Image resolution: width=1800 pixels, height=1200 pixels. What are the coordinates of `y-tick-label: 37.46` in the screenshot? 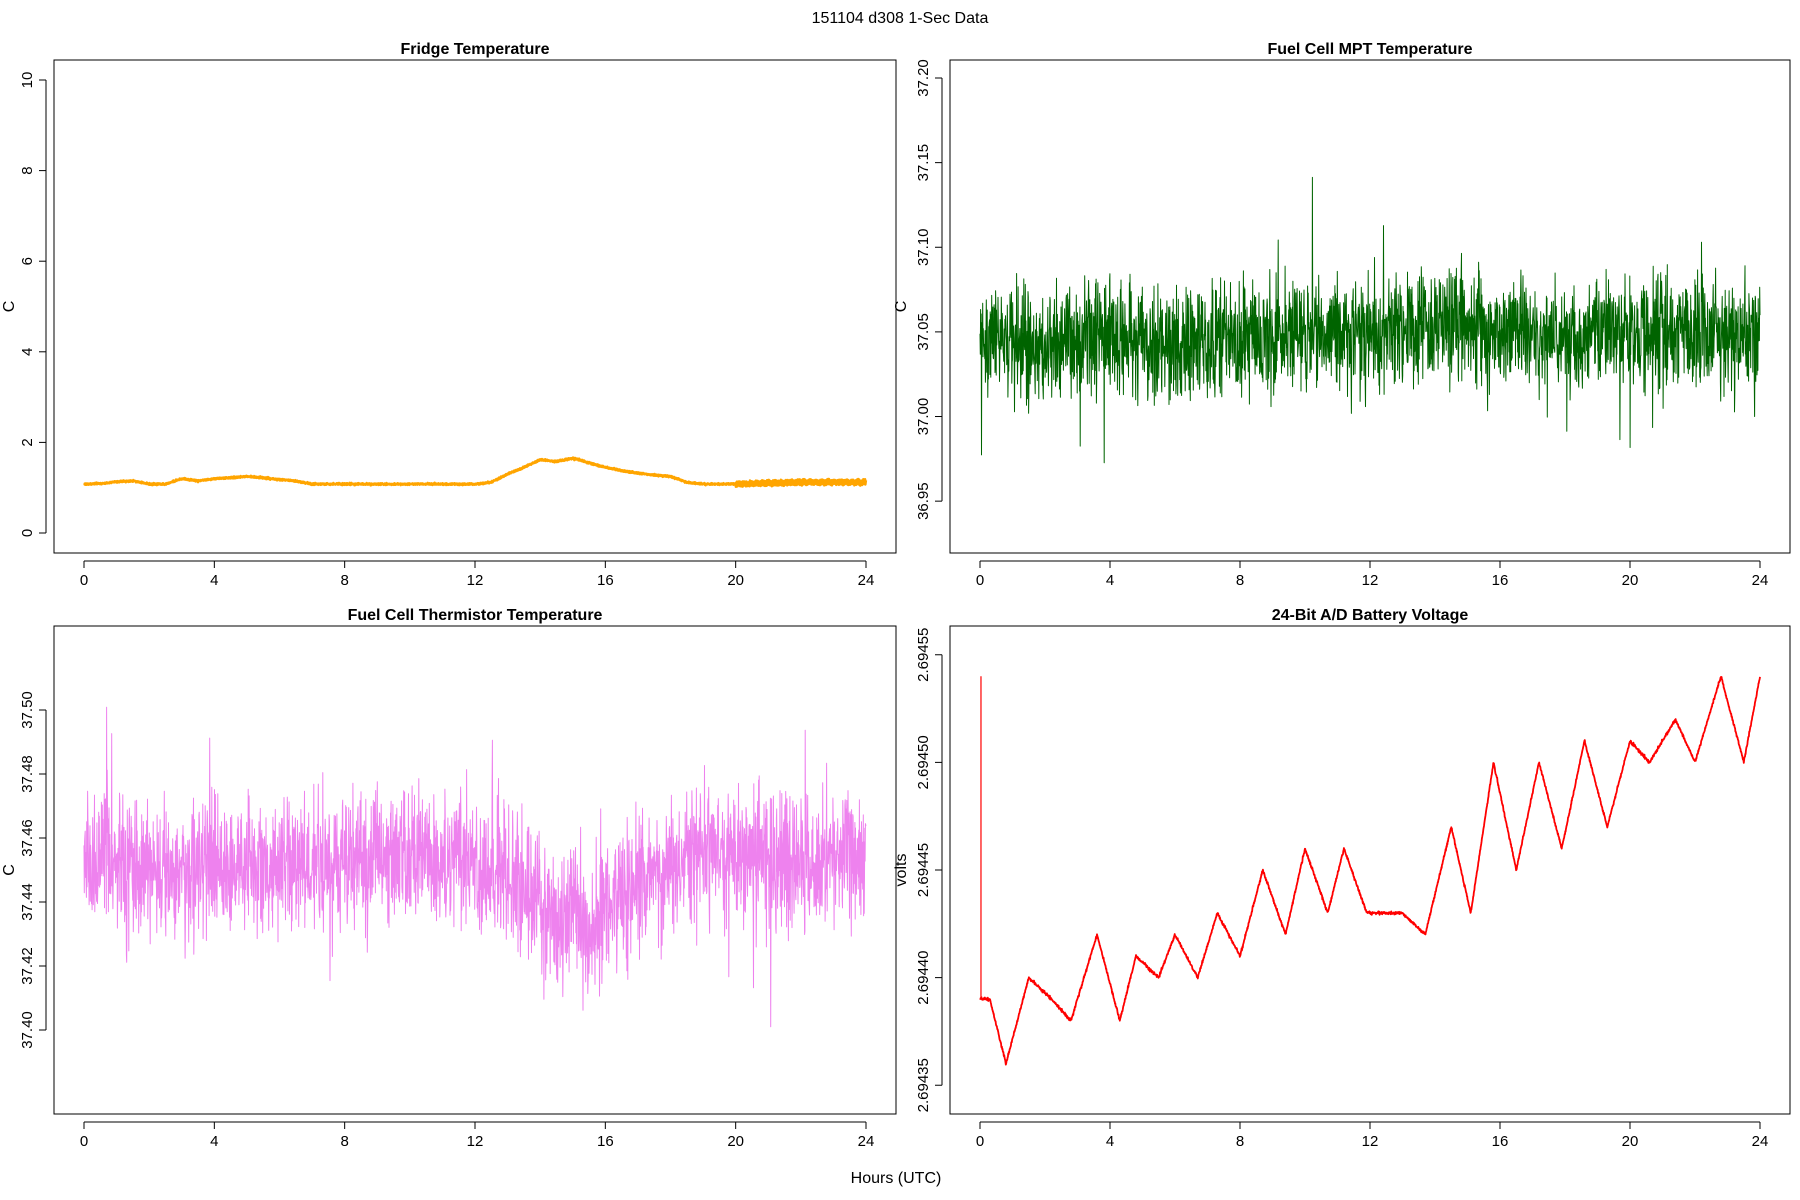 It's located at (27, 838).